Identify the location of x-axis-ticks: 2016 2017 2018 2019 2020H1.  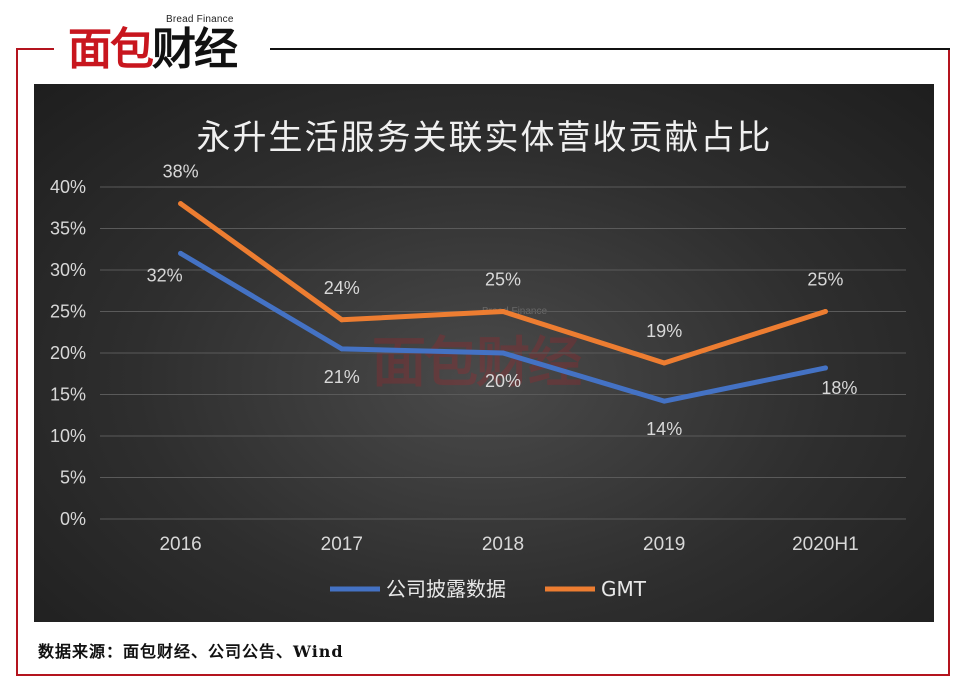
(508, 544).